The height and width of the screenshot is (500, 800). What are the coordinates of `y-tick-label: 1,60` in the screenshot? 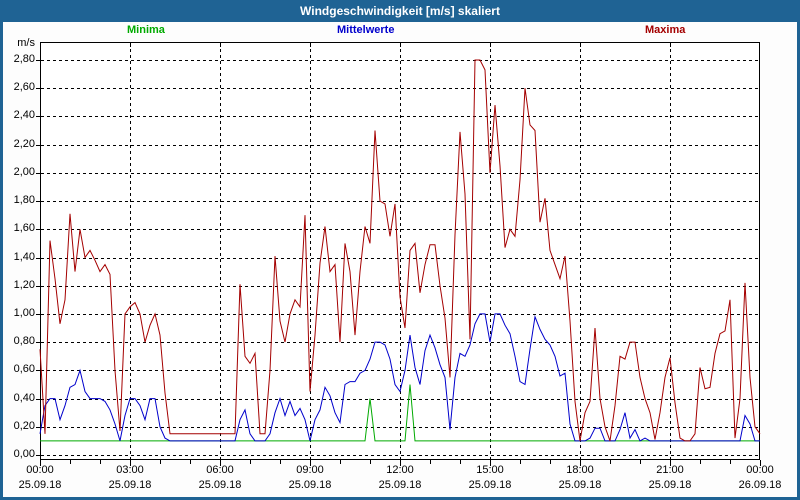 It's located at (24, 228).